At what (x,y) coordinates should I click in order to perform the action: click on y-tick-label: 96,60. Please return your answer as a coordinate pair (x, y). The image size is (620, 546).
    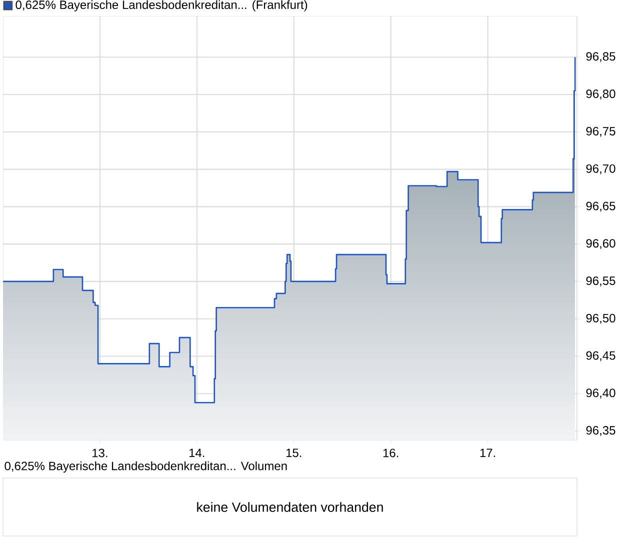
    Looking at the image, I should click on (601, 244).